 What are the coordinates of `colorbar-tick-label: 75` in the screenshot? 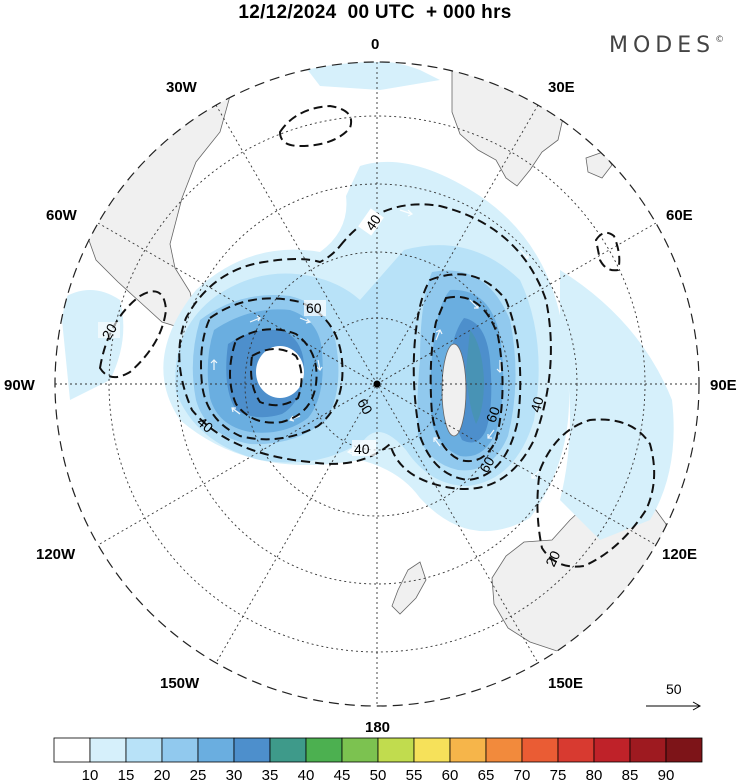 It's located at (558, 774).